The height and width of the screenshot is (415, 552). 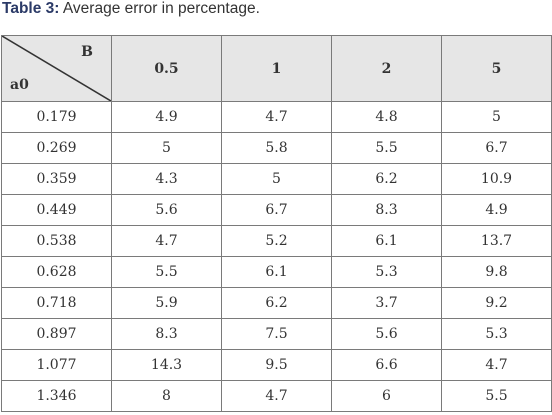 What do you see at coordinates (56, 396) in the screenshot?
I see `row-header-a0: 1.346` at bounding box center [56, 396].